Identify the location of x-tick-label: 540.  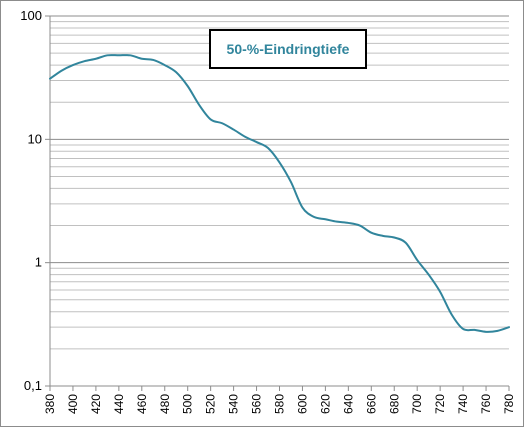
(234, 404).